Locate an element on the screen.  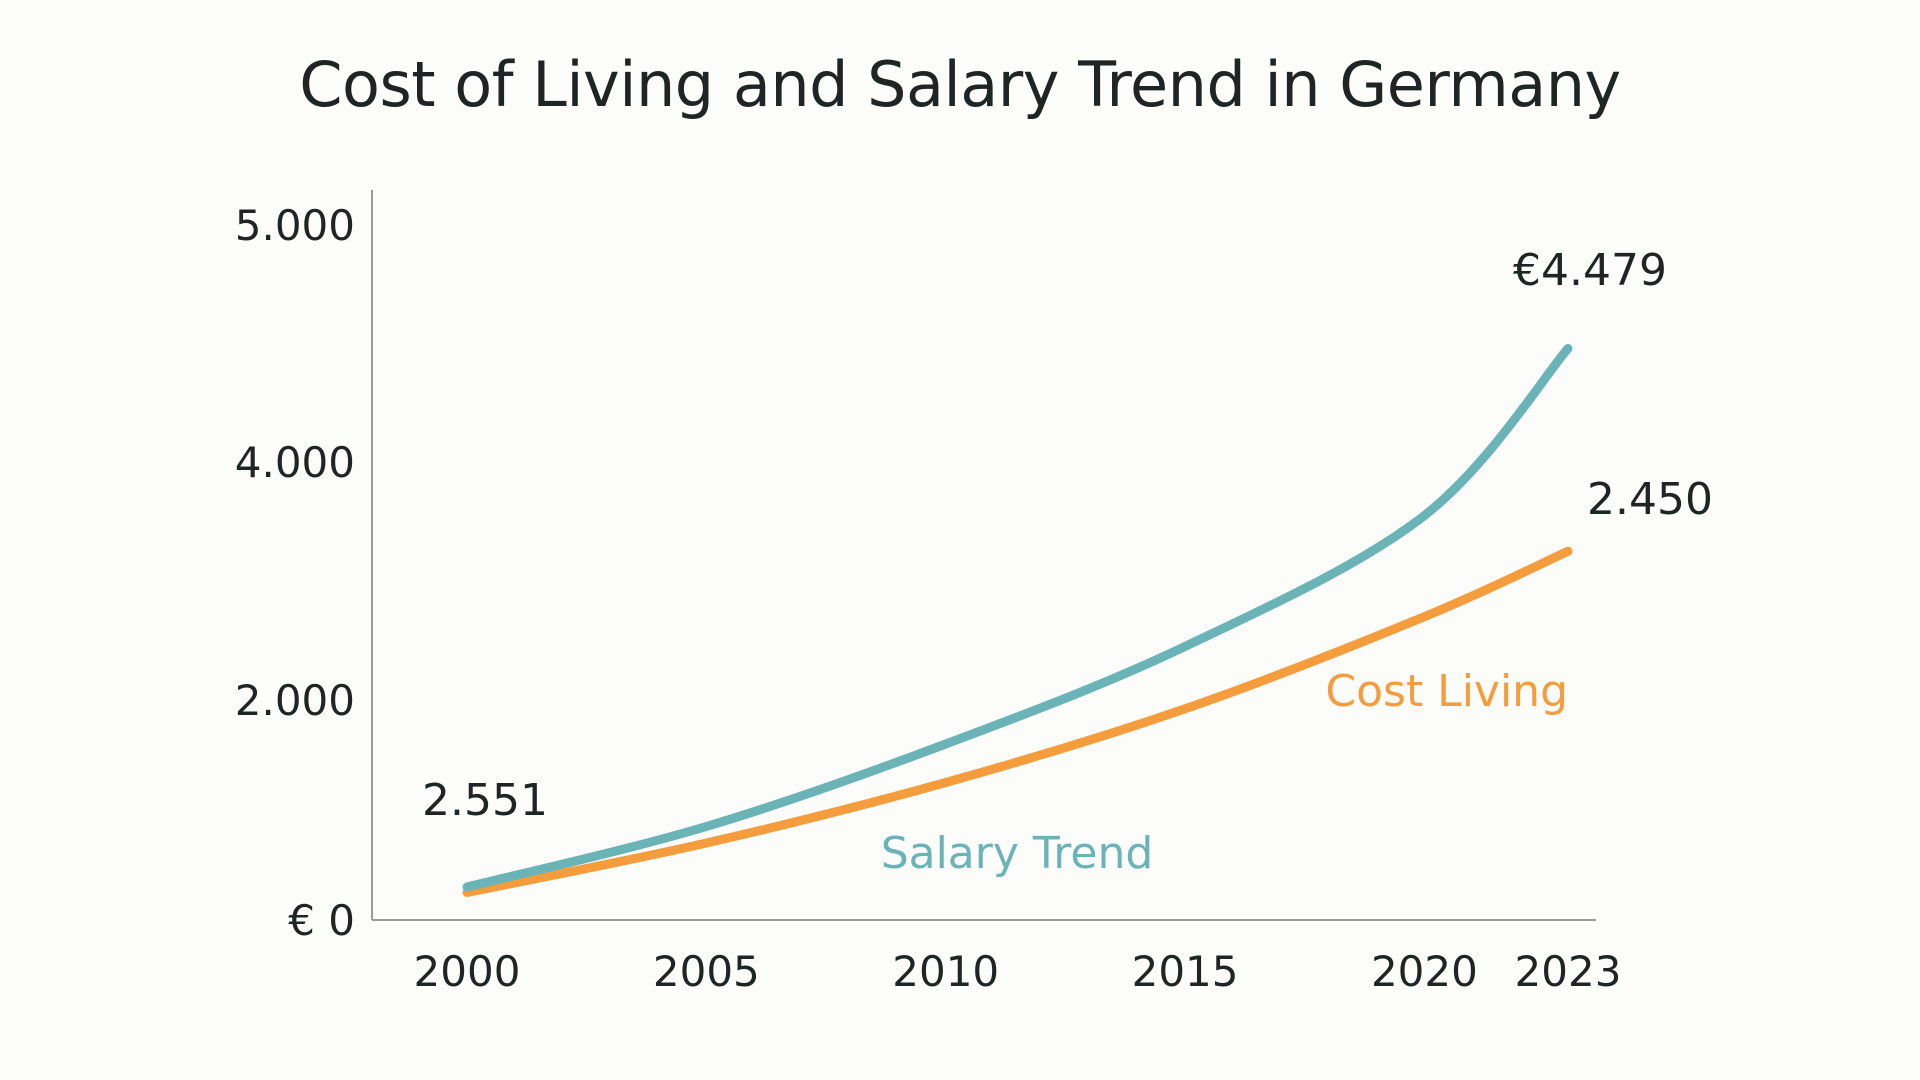
x-tick-label: 2020 is located at coordinates (1424, 971).